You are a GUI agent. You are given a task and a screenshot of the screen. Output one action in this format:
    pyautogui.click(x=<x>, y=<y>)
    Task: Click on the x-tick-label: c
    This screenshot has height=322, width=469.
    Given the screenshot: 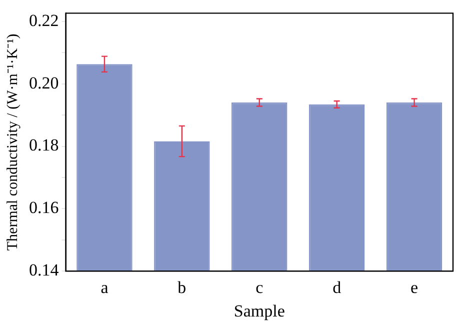 What is the action you would take?
    pyautogui.click(x=260, y=287)
    